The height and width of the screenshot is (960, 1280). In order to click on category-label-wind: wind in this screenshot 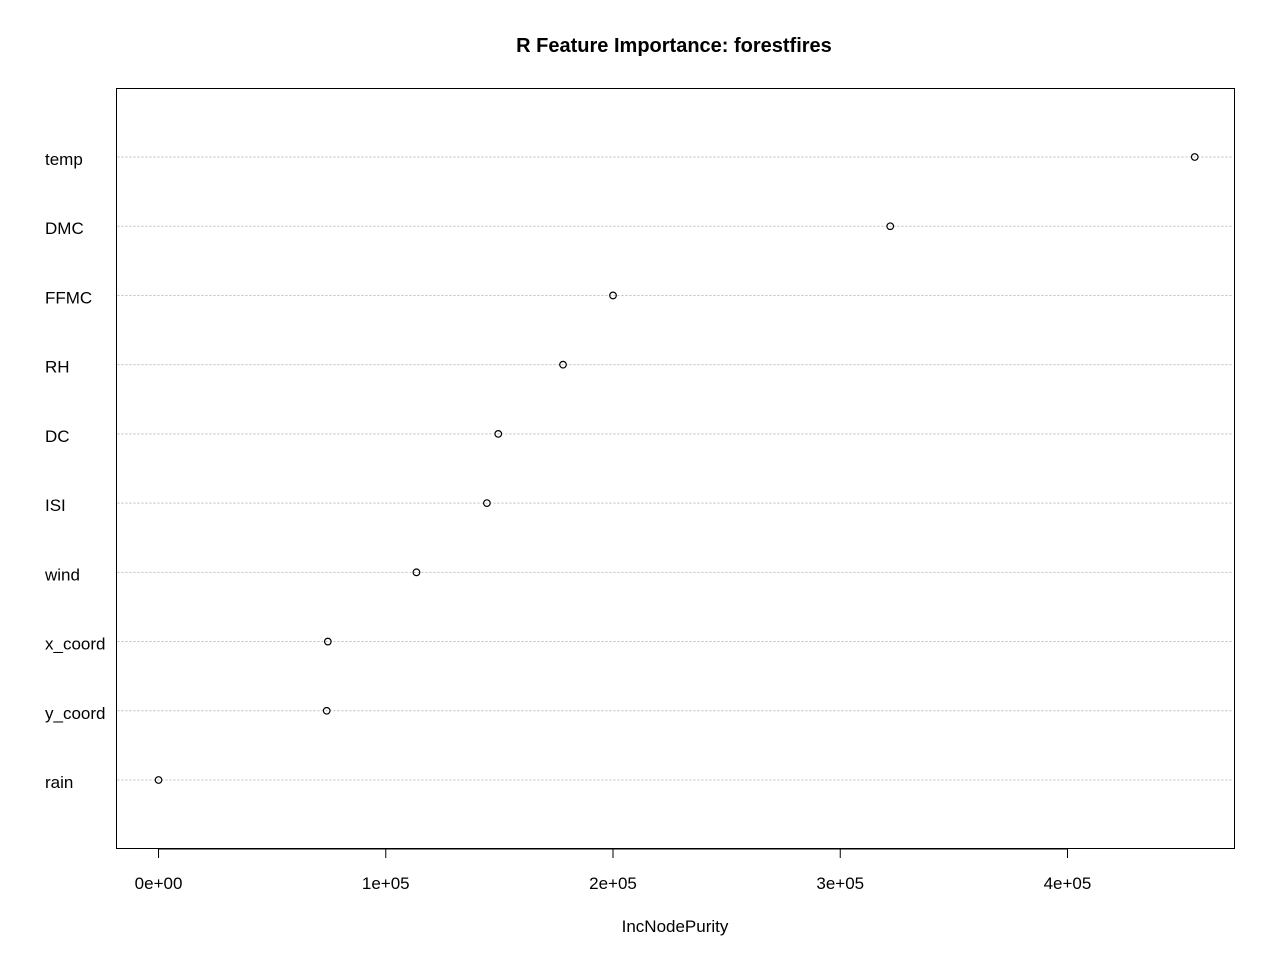, I will do `click(62, 574)`.